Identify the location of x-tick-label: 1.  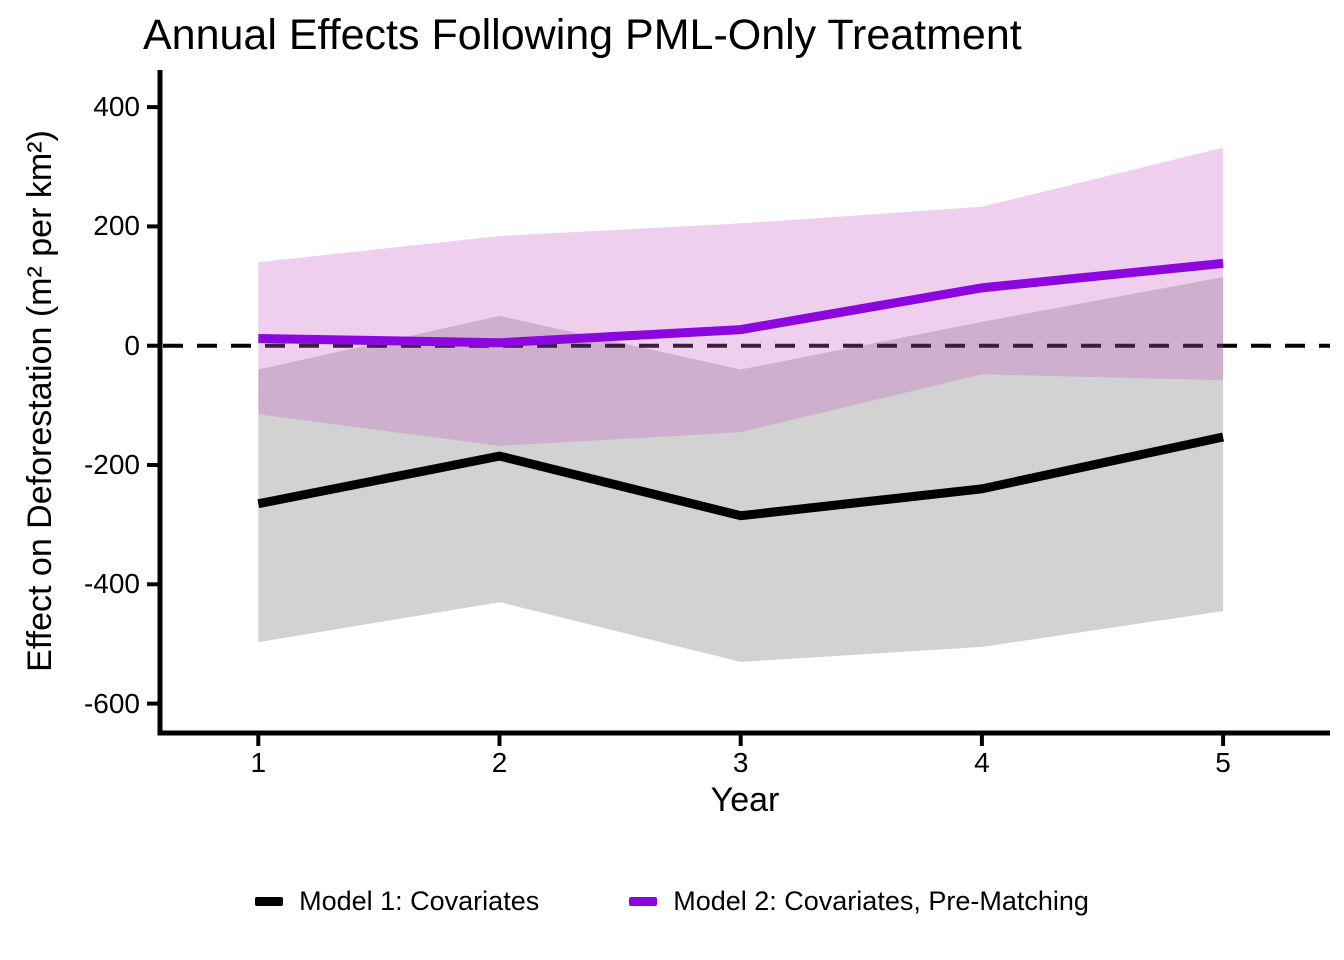
(258, 762).